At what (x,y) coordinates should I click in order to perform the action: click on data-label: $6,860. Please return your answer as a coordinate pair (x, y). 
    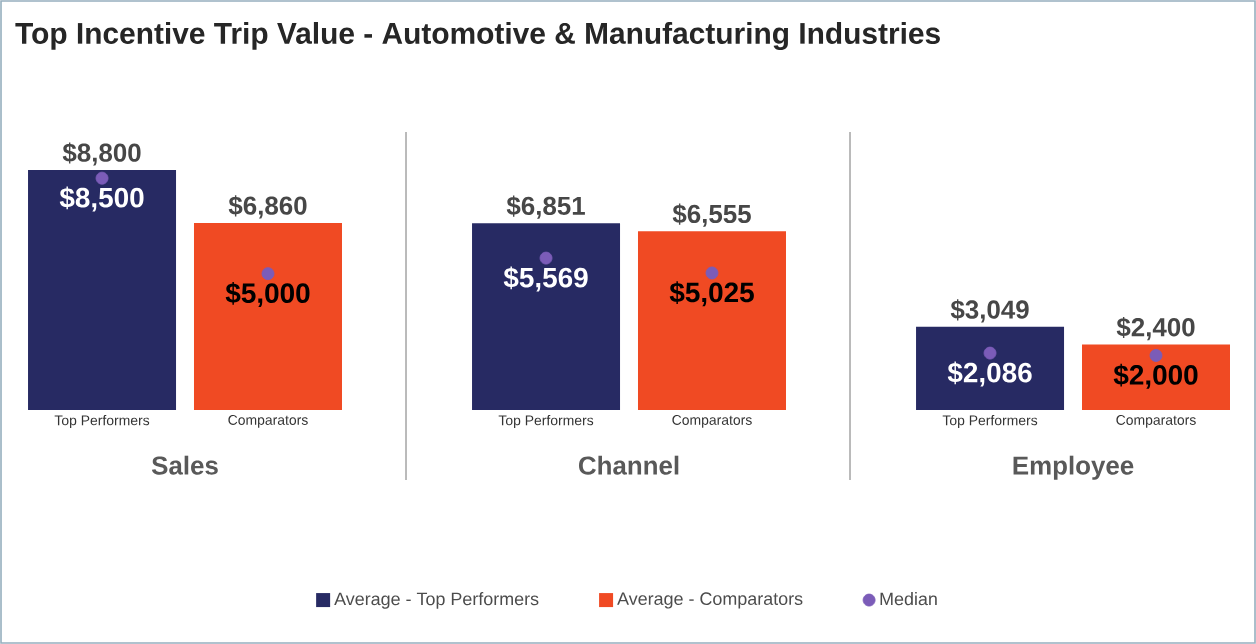
    Looking at the image, I should click on (267, 207).